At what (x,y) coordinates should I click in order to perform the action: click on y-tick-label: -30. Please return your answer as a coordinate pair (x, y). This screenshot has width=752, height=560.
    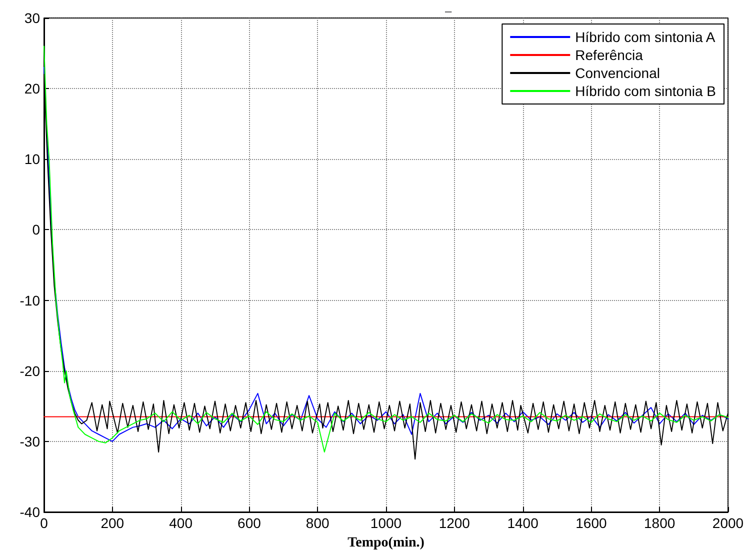
    Looking at the image, I should click on (30, 441).